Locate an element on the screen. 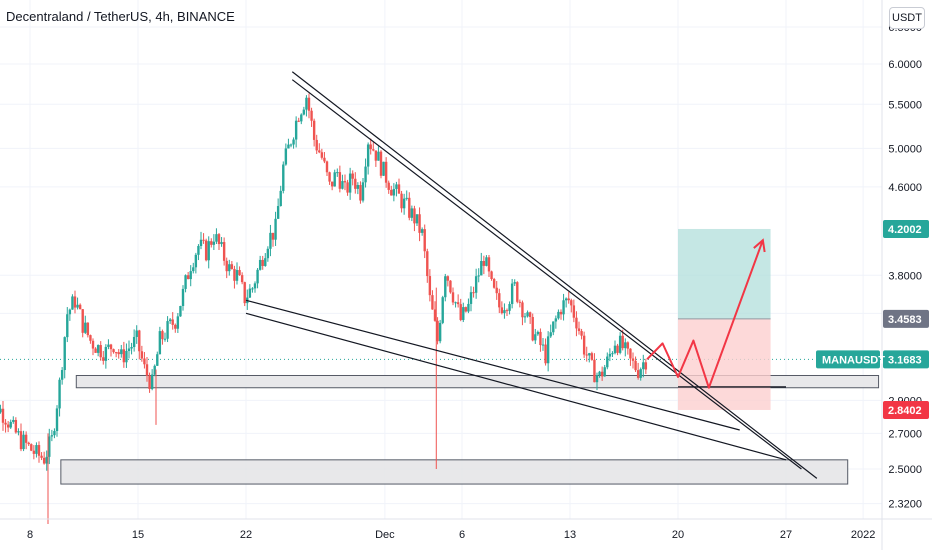 The image size is (932, 550). forecast-arrow is located at coordinates (706, 313).